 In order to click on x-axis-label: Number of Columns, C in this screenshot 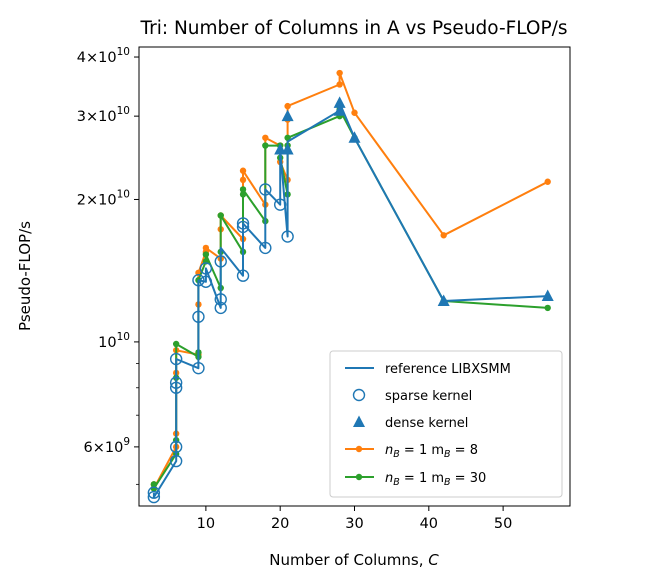, I will do `click(354, 560)`.